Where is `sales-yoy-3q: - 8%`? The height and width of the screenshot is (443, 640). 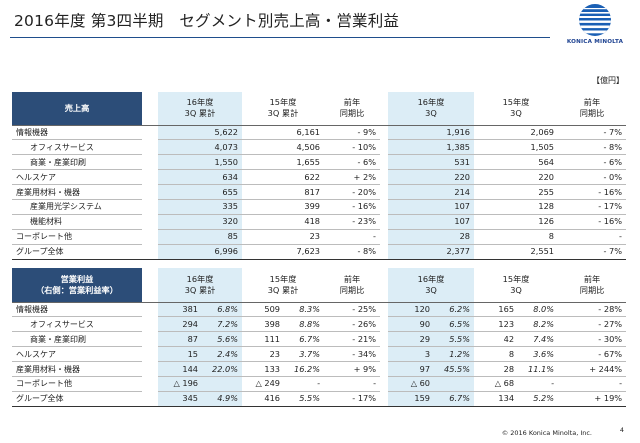
sales-yoy-3q: - 8% is located at coordinates (592, 147).